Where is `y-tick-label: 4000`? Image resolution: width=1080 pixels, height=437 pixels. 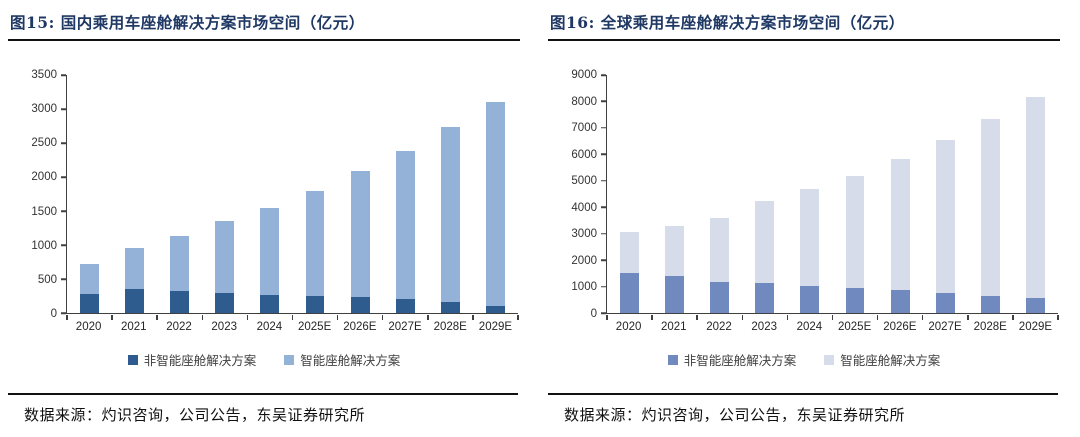 y-tick-label: 4000 is located at coordinates (584, 207).